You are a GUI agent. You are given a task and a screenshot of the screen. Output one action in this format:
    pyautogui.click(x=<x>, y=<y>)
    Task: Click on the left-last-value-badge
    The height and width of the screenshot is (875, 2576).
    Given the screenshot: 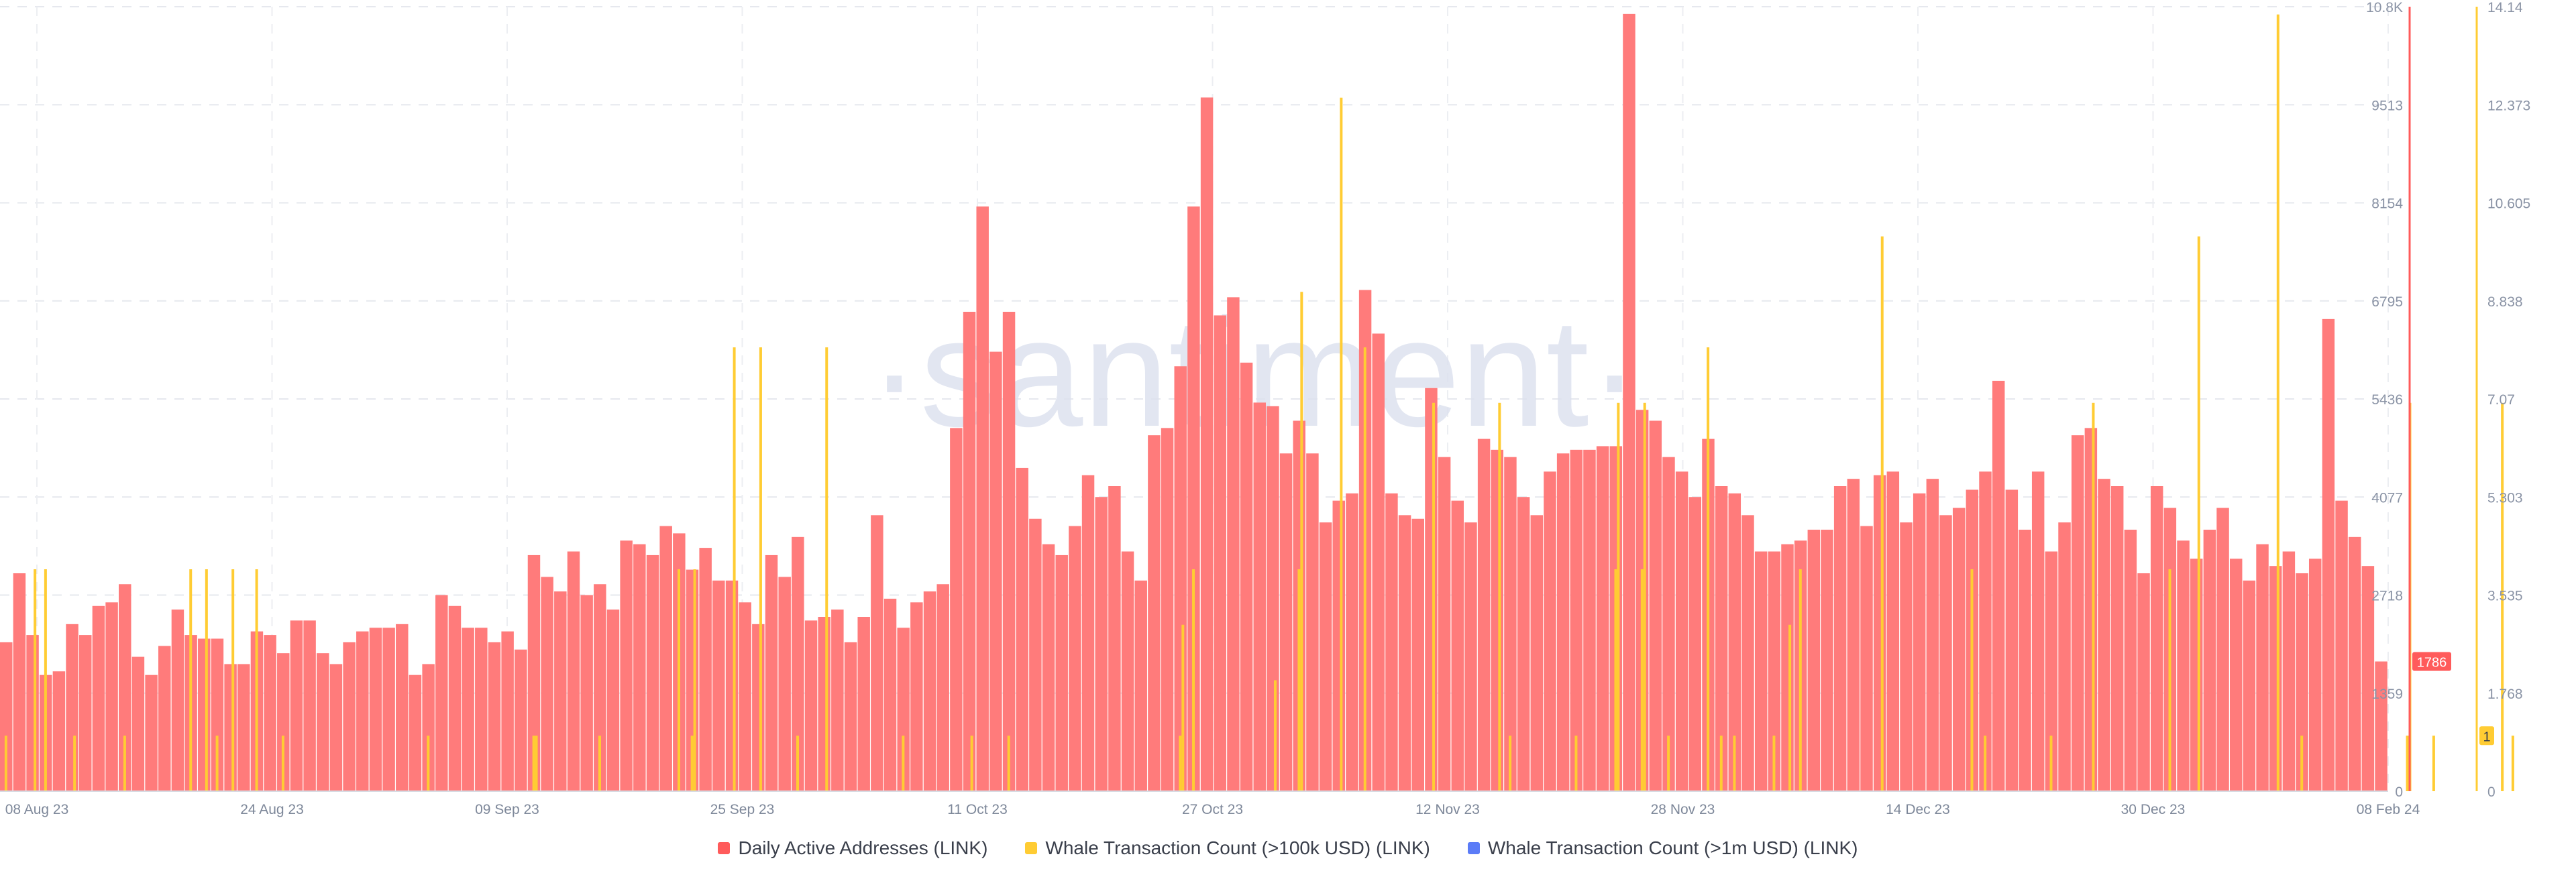 What is the action you would take?
    pyautogui.click(x=2431, y=661)
    